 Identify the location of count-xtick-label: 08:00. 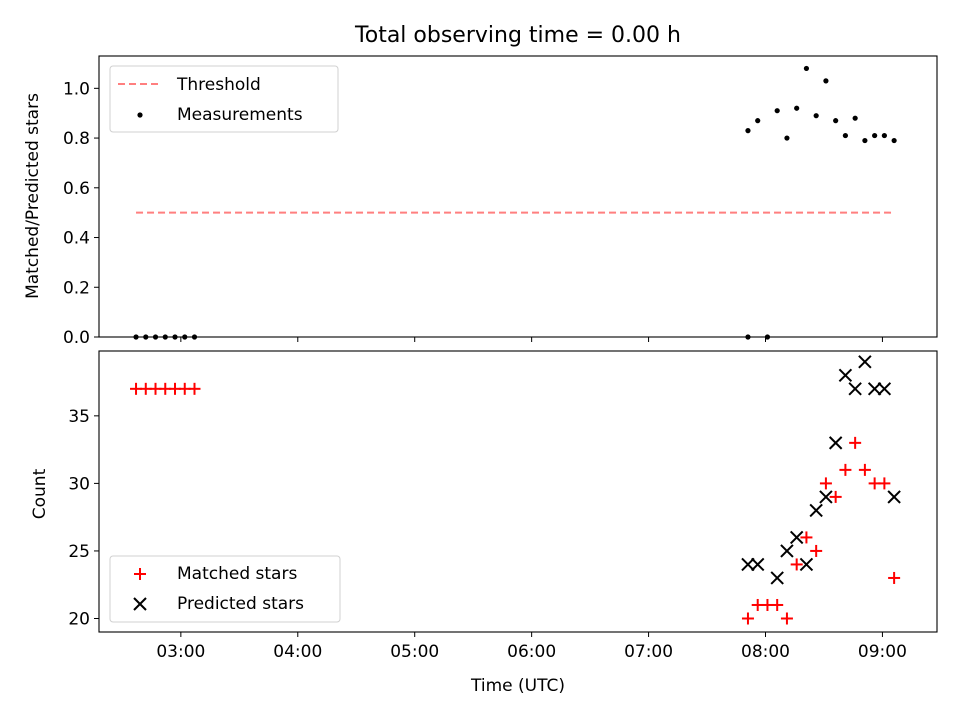
(765, 652).